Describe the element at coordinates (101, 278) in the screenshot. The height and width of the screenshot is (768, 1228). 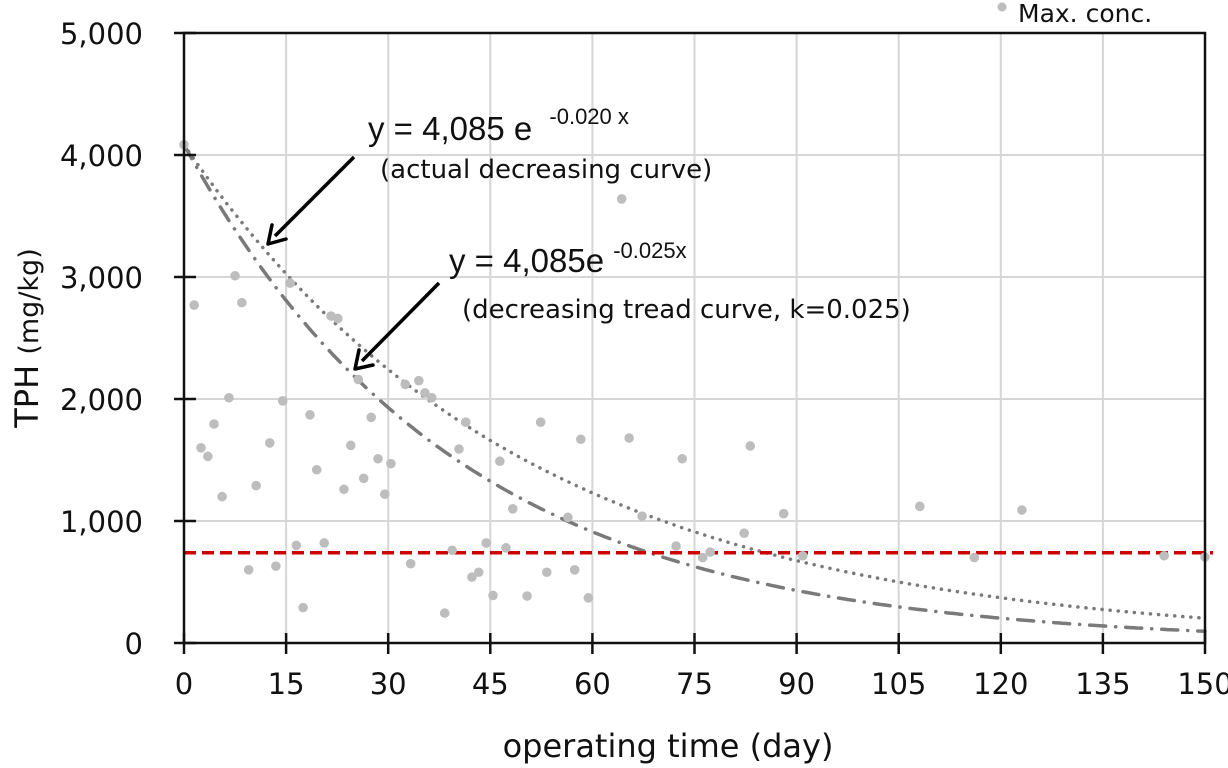
I see `y-tick-label: 3,000` at that location.